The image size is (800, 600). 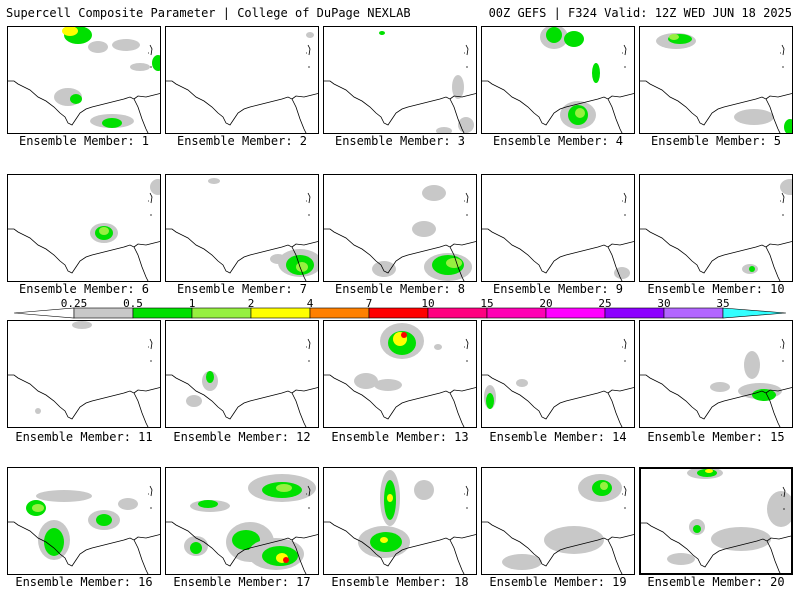 What do you see at coordinates (400, 582) in the screenshot?
I see `panel-label: Ensemble Member: 18` at bounding box center [400, 582].